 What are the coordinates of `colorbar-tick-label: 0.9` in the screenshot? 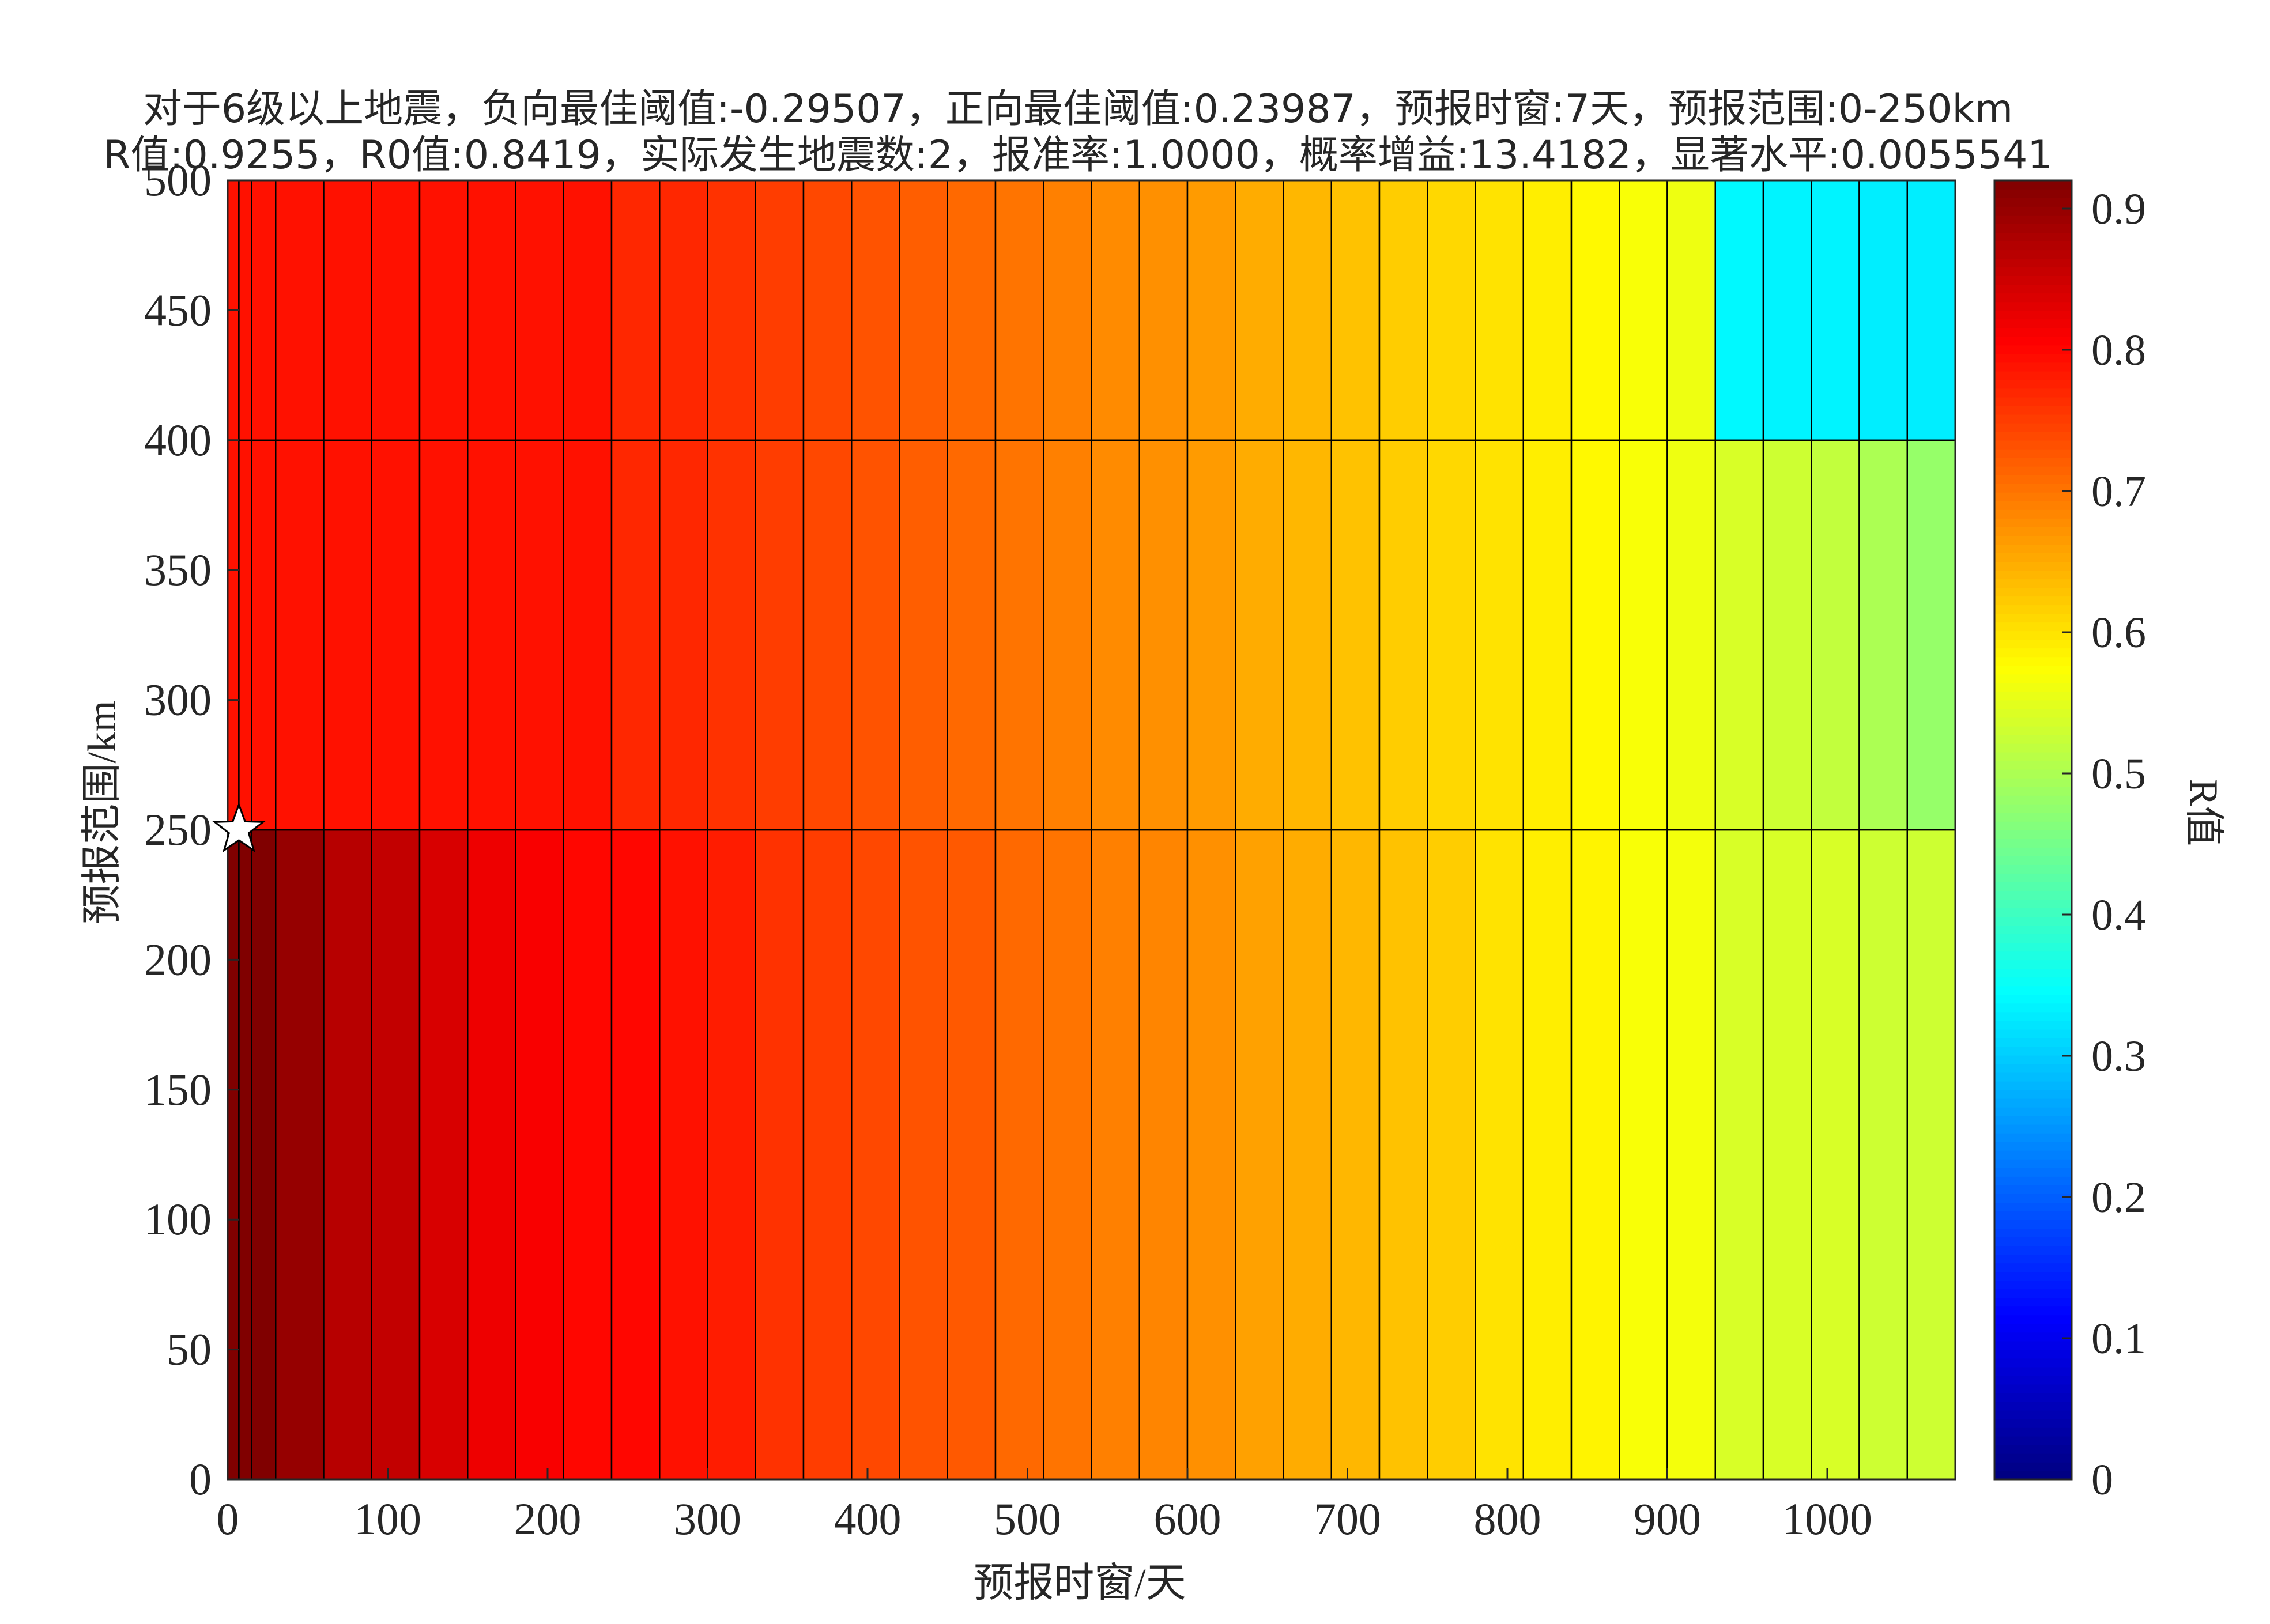 It's located at (2118, 209).